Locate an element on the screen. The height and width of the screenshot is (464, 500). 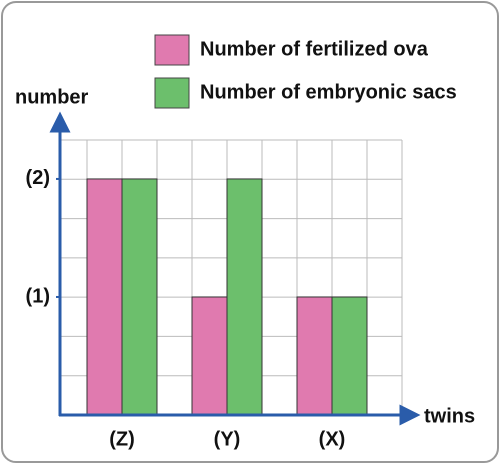
y-tick-label: (2) is located at coordinates (38, 178).